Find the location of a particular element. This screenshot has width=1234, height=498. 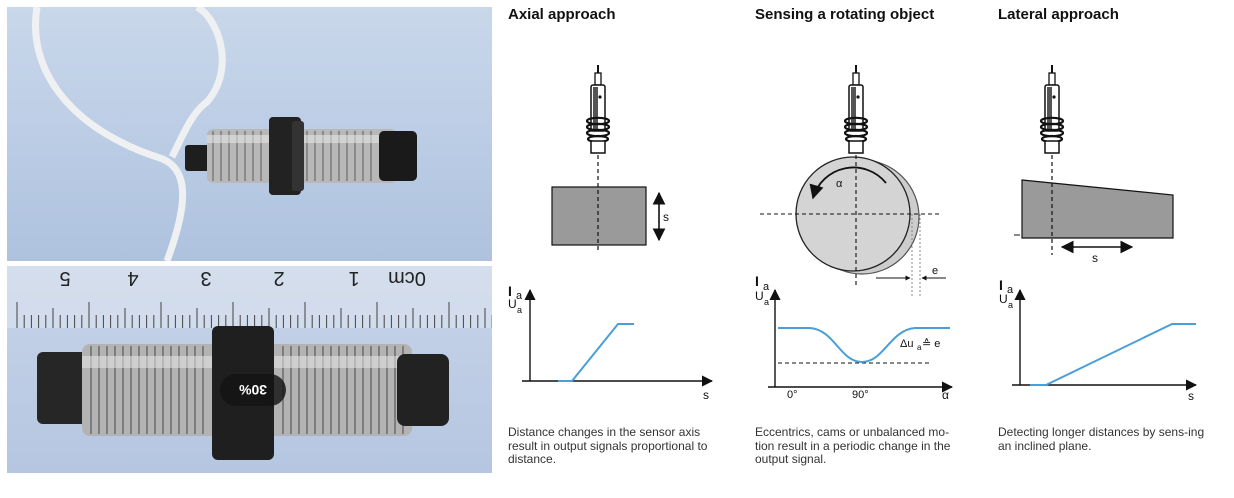

lateral-diagram: s is located at coordinates (1094, 164).